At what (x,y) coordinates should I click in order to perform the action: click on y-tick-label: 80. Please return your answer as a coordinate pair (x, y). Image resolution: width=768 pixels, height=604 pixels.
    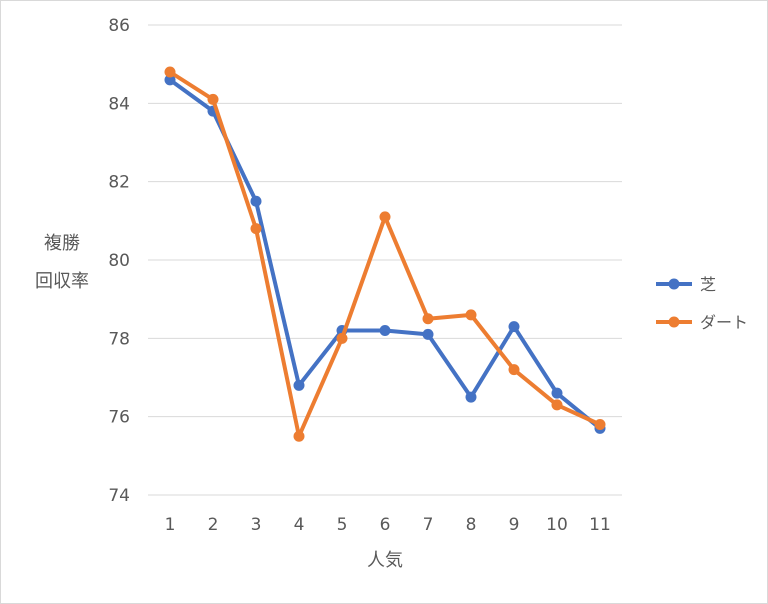
    Looking at the image, I should click on (119, 261).